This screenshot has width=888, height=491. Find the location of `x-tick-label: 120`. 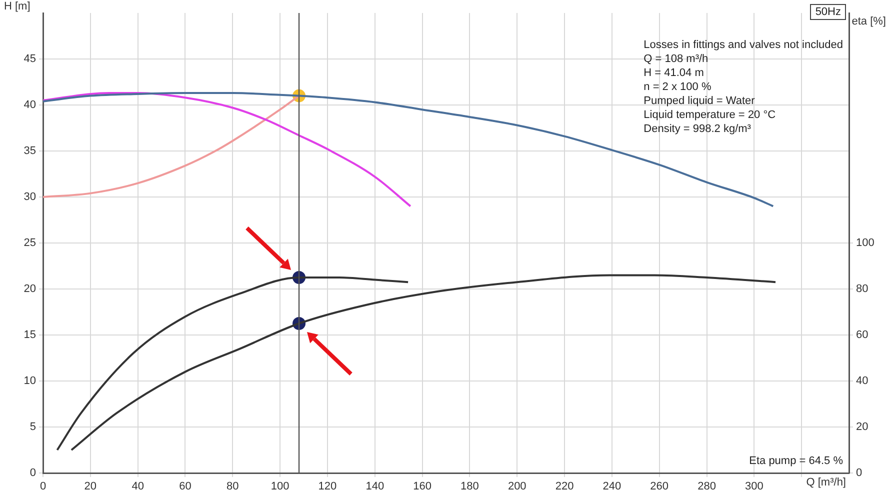

x-tick-label: 120 is located at coordinates (327, 485).